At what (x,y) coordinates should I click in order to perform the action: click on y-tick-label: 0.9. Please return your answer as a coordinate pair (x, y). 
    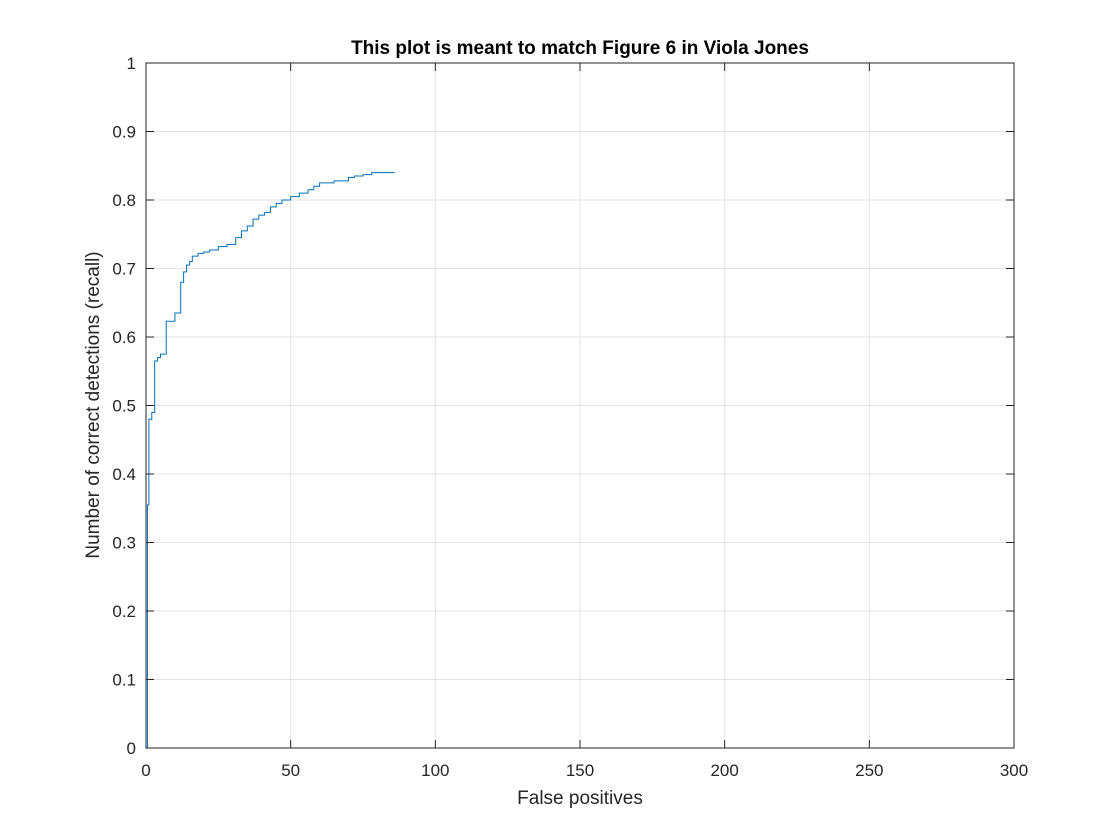
    Looking at the image, I should click on (124, 132).